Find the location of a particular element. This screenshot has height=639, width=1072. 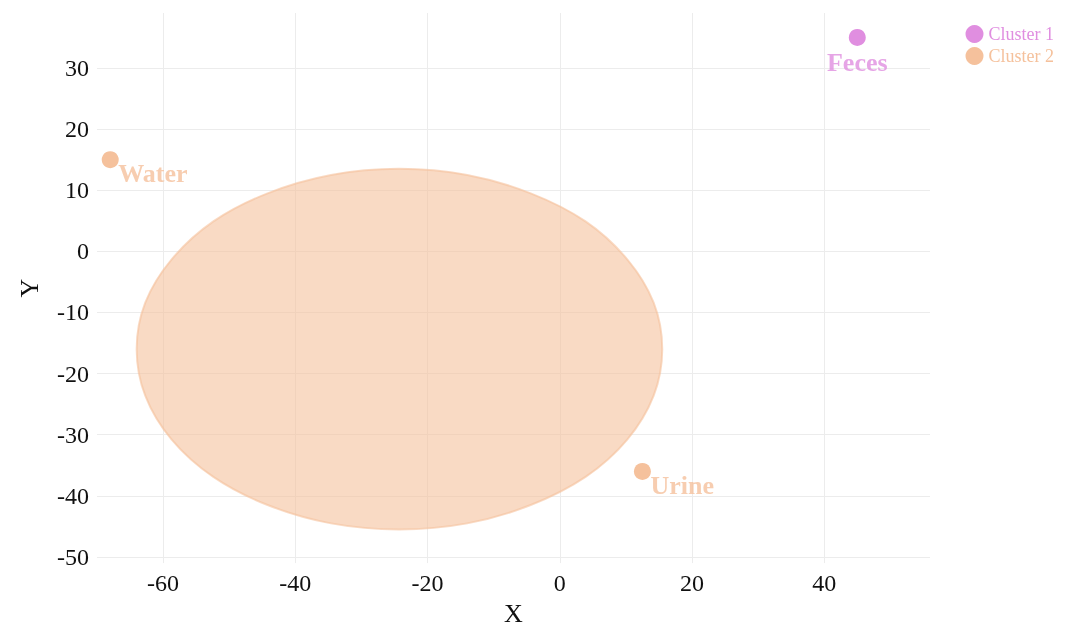

y-tick-label: -10 is located at coordinates (73, 312).